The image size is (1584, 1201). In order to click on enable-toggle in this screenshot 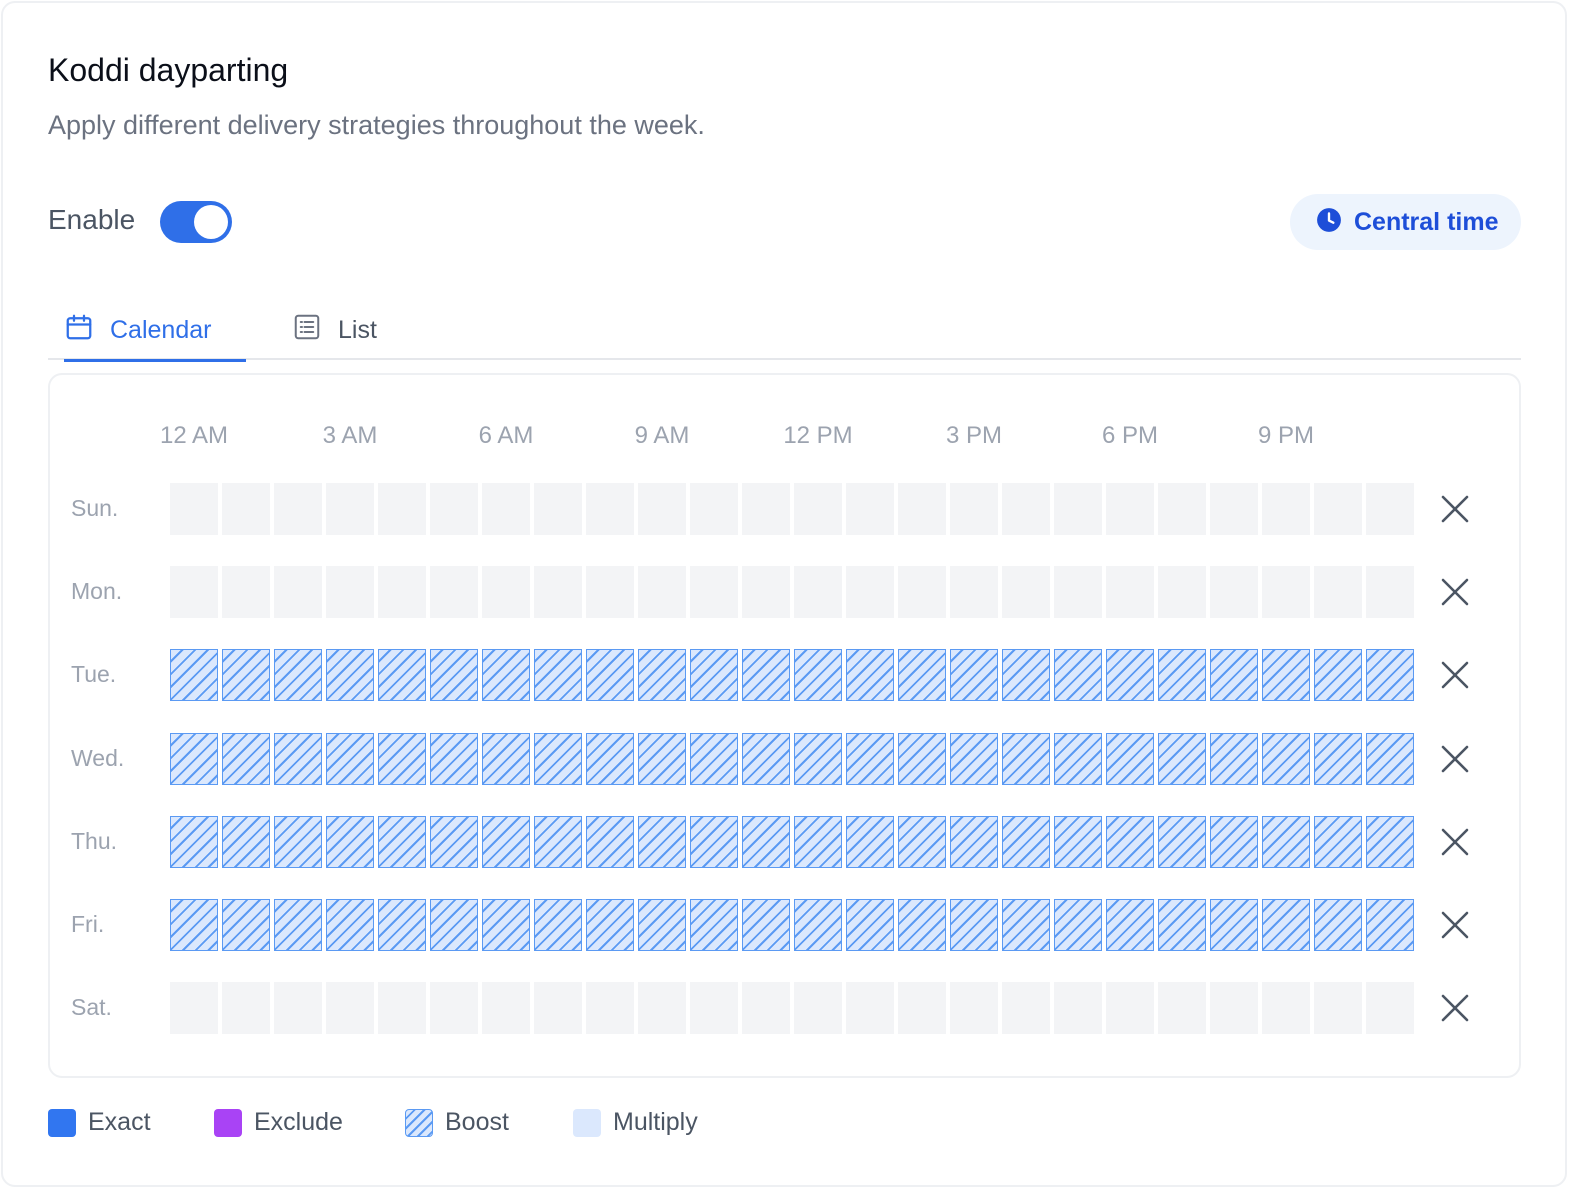, I will do `click(196, 222)`.